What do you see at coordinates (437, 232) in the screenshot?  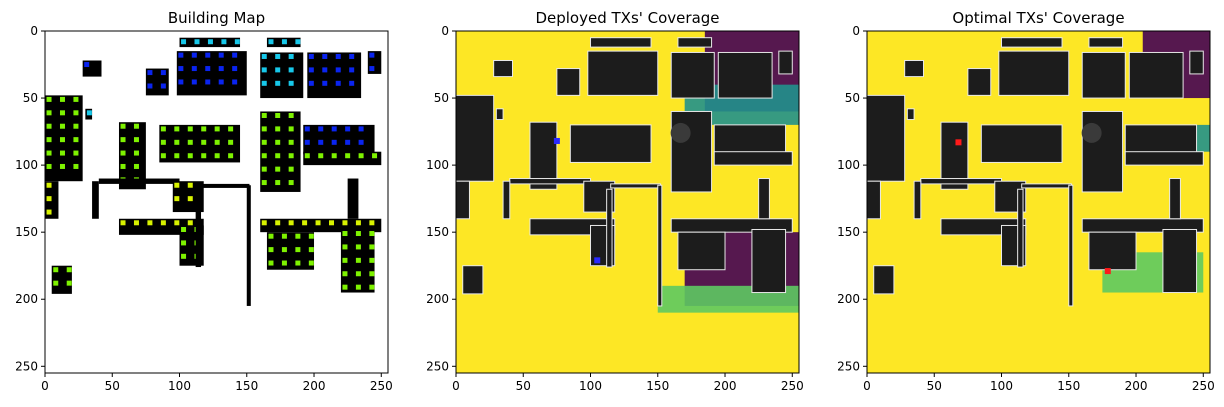 I see `y-tick-label: 150` at bounding box center [437, 232].